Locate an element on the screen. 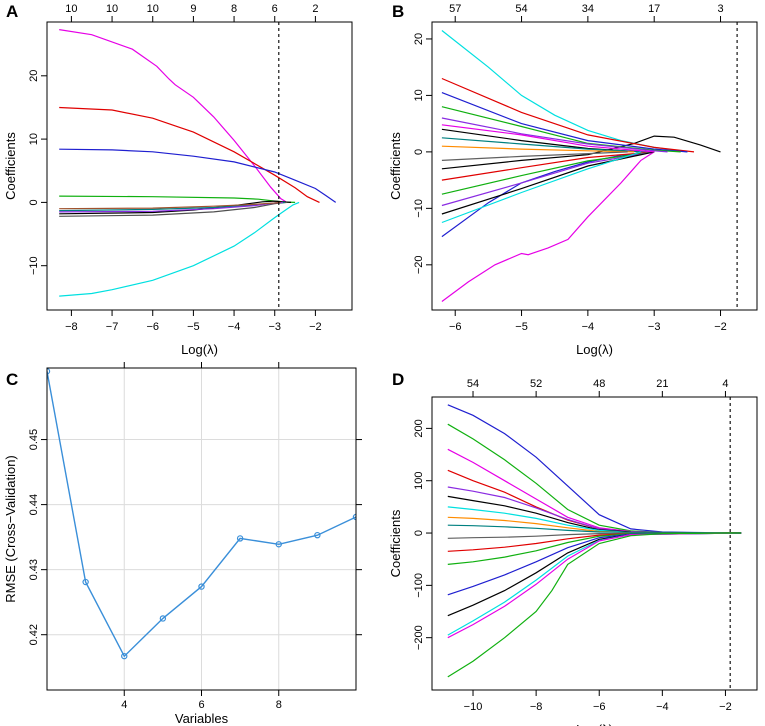  y-tick-label: 0.45 is located at coordinates (34, 439).